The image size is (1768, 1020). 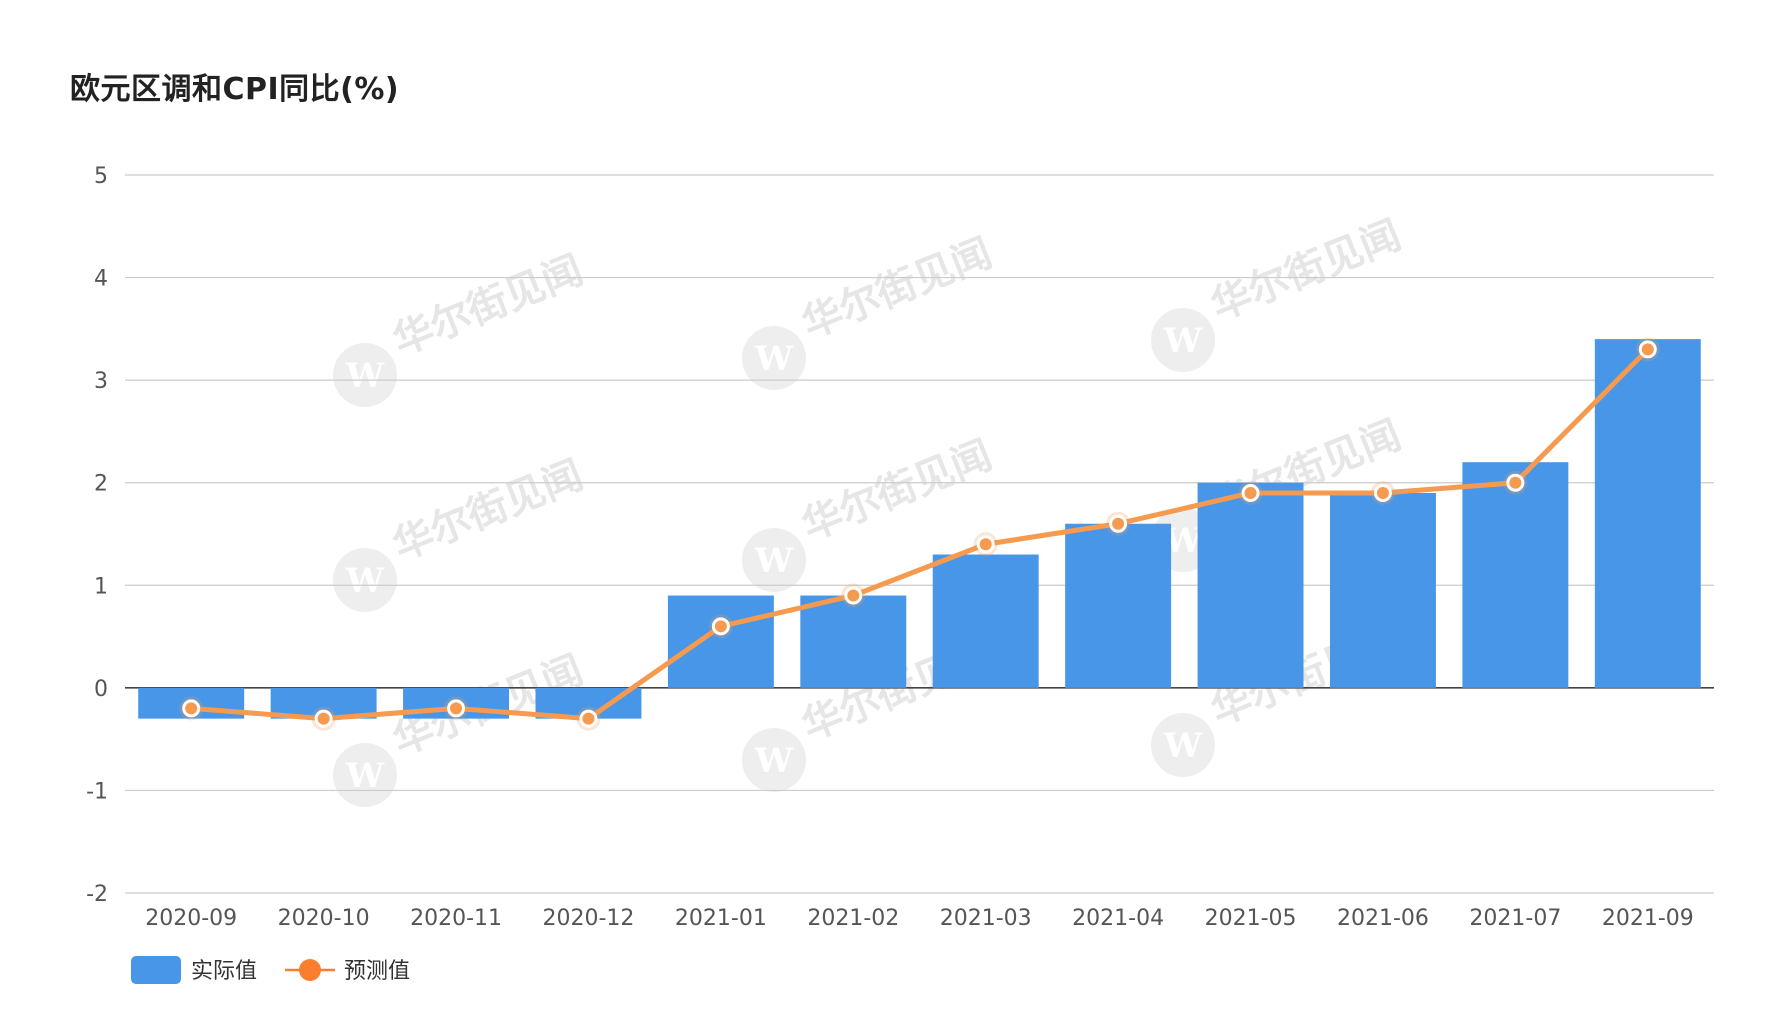 I want to click on legend-point-swatch, so click(x=310, y=970).